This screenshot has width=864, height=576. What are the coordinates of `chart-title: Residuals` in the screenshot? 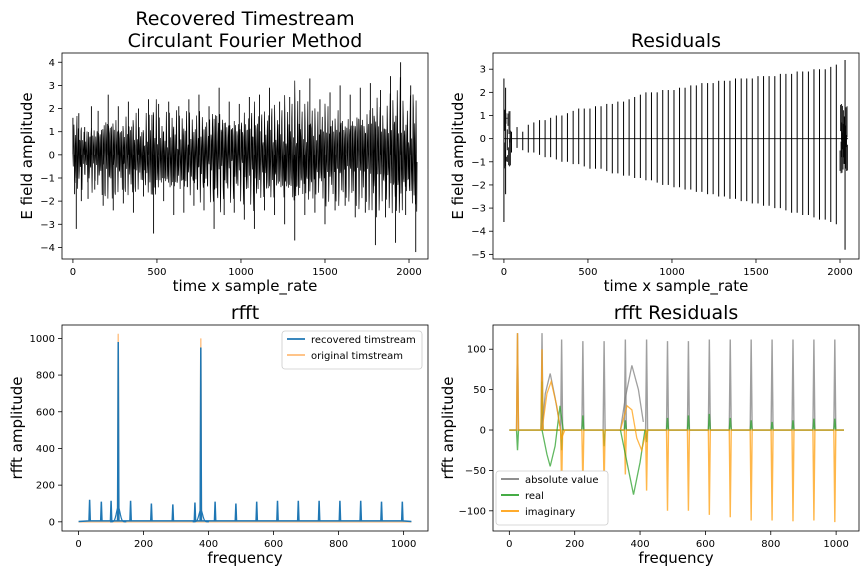 It's located at (676, 41).